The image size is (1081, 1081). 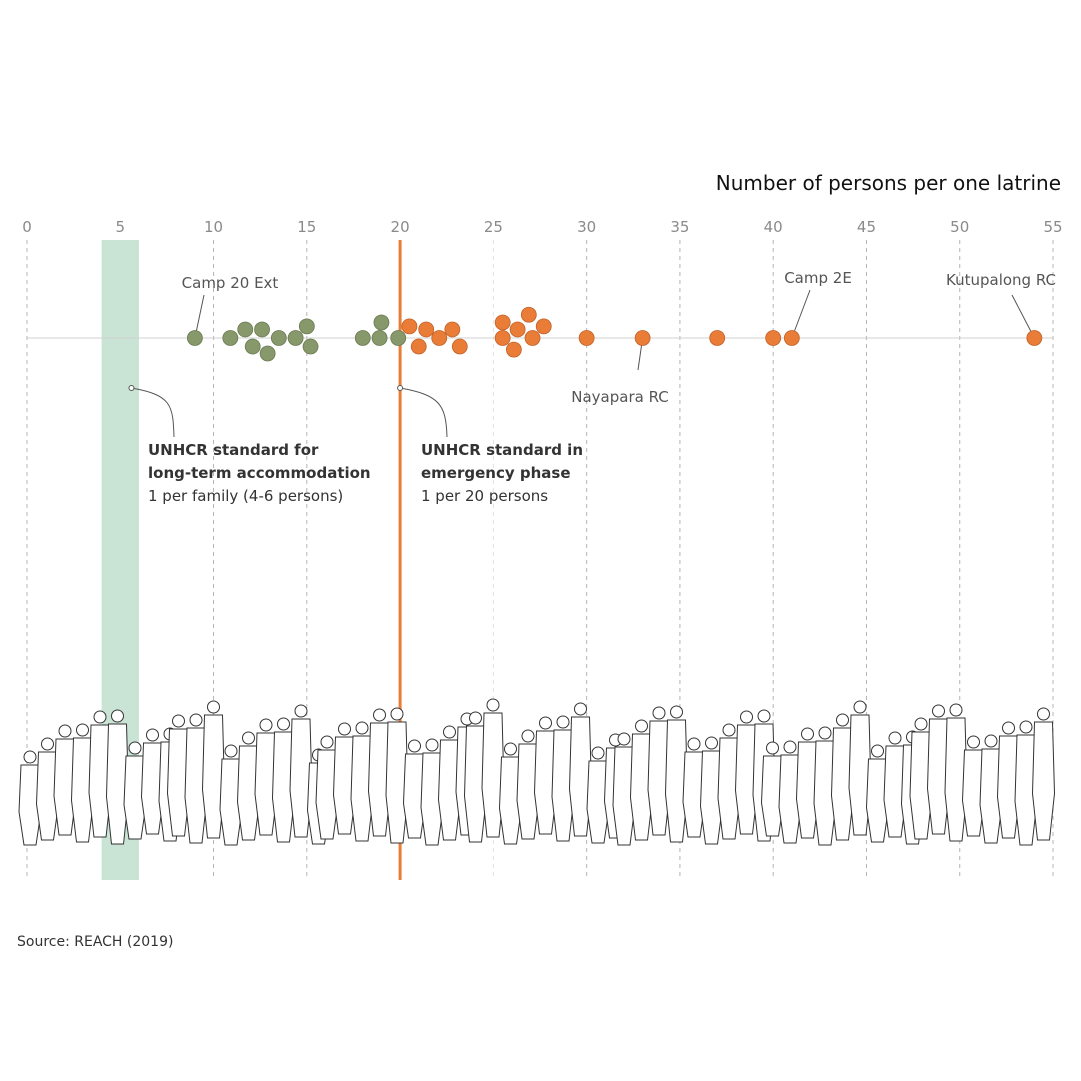 I want to click on x-tick-label: 30, so click(x=586, y=227).